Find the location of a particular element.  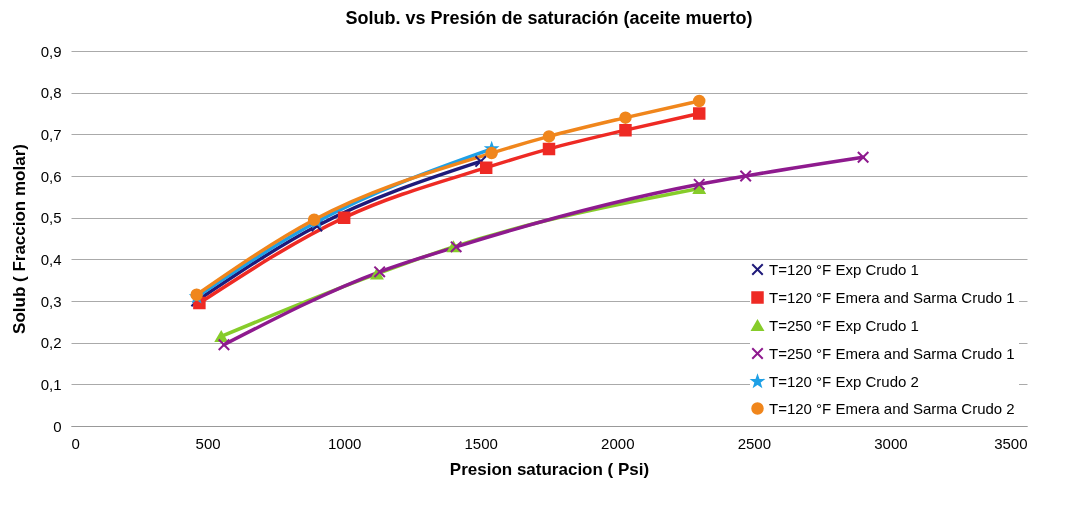

legend-label: T=120 °F Exp Crudo 1 is located at coordinates (844, 269).